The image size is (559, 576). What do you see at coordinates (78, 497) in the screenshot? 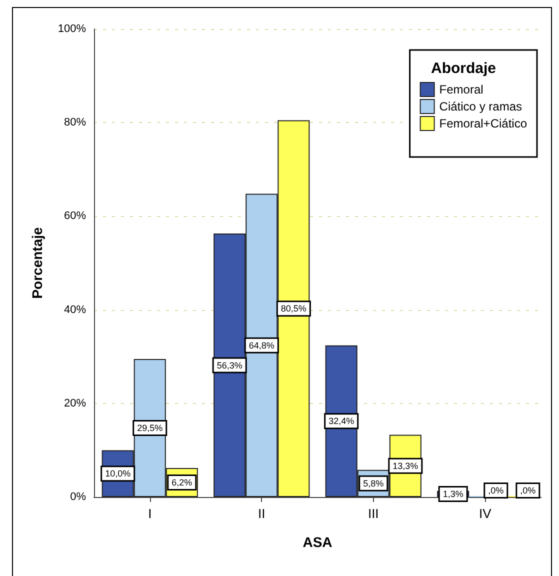
I see `y-tick-label: 0%` at bounding box center [78, 497].